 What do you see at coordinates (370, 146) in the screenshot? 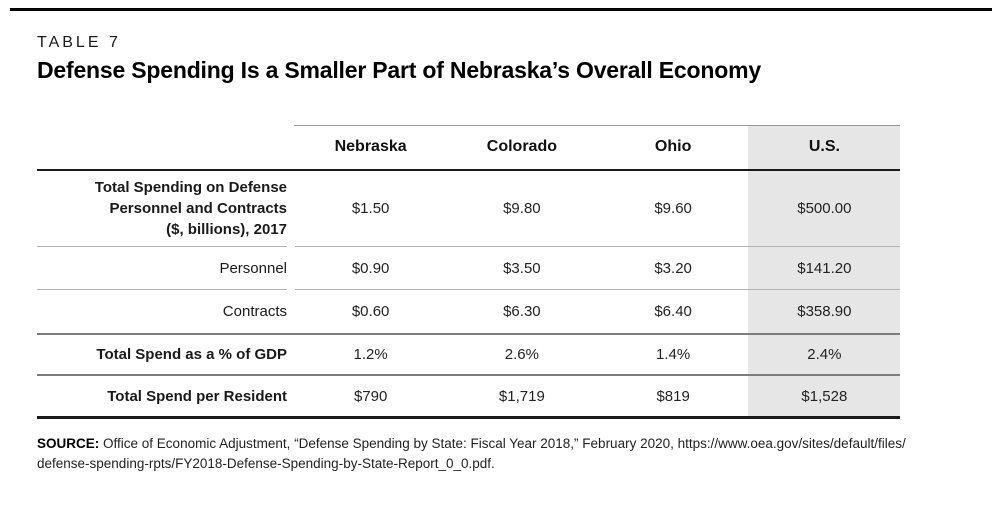
I see `column-header-nebraska: Nebraska` at bounding box center [370, 146].